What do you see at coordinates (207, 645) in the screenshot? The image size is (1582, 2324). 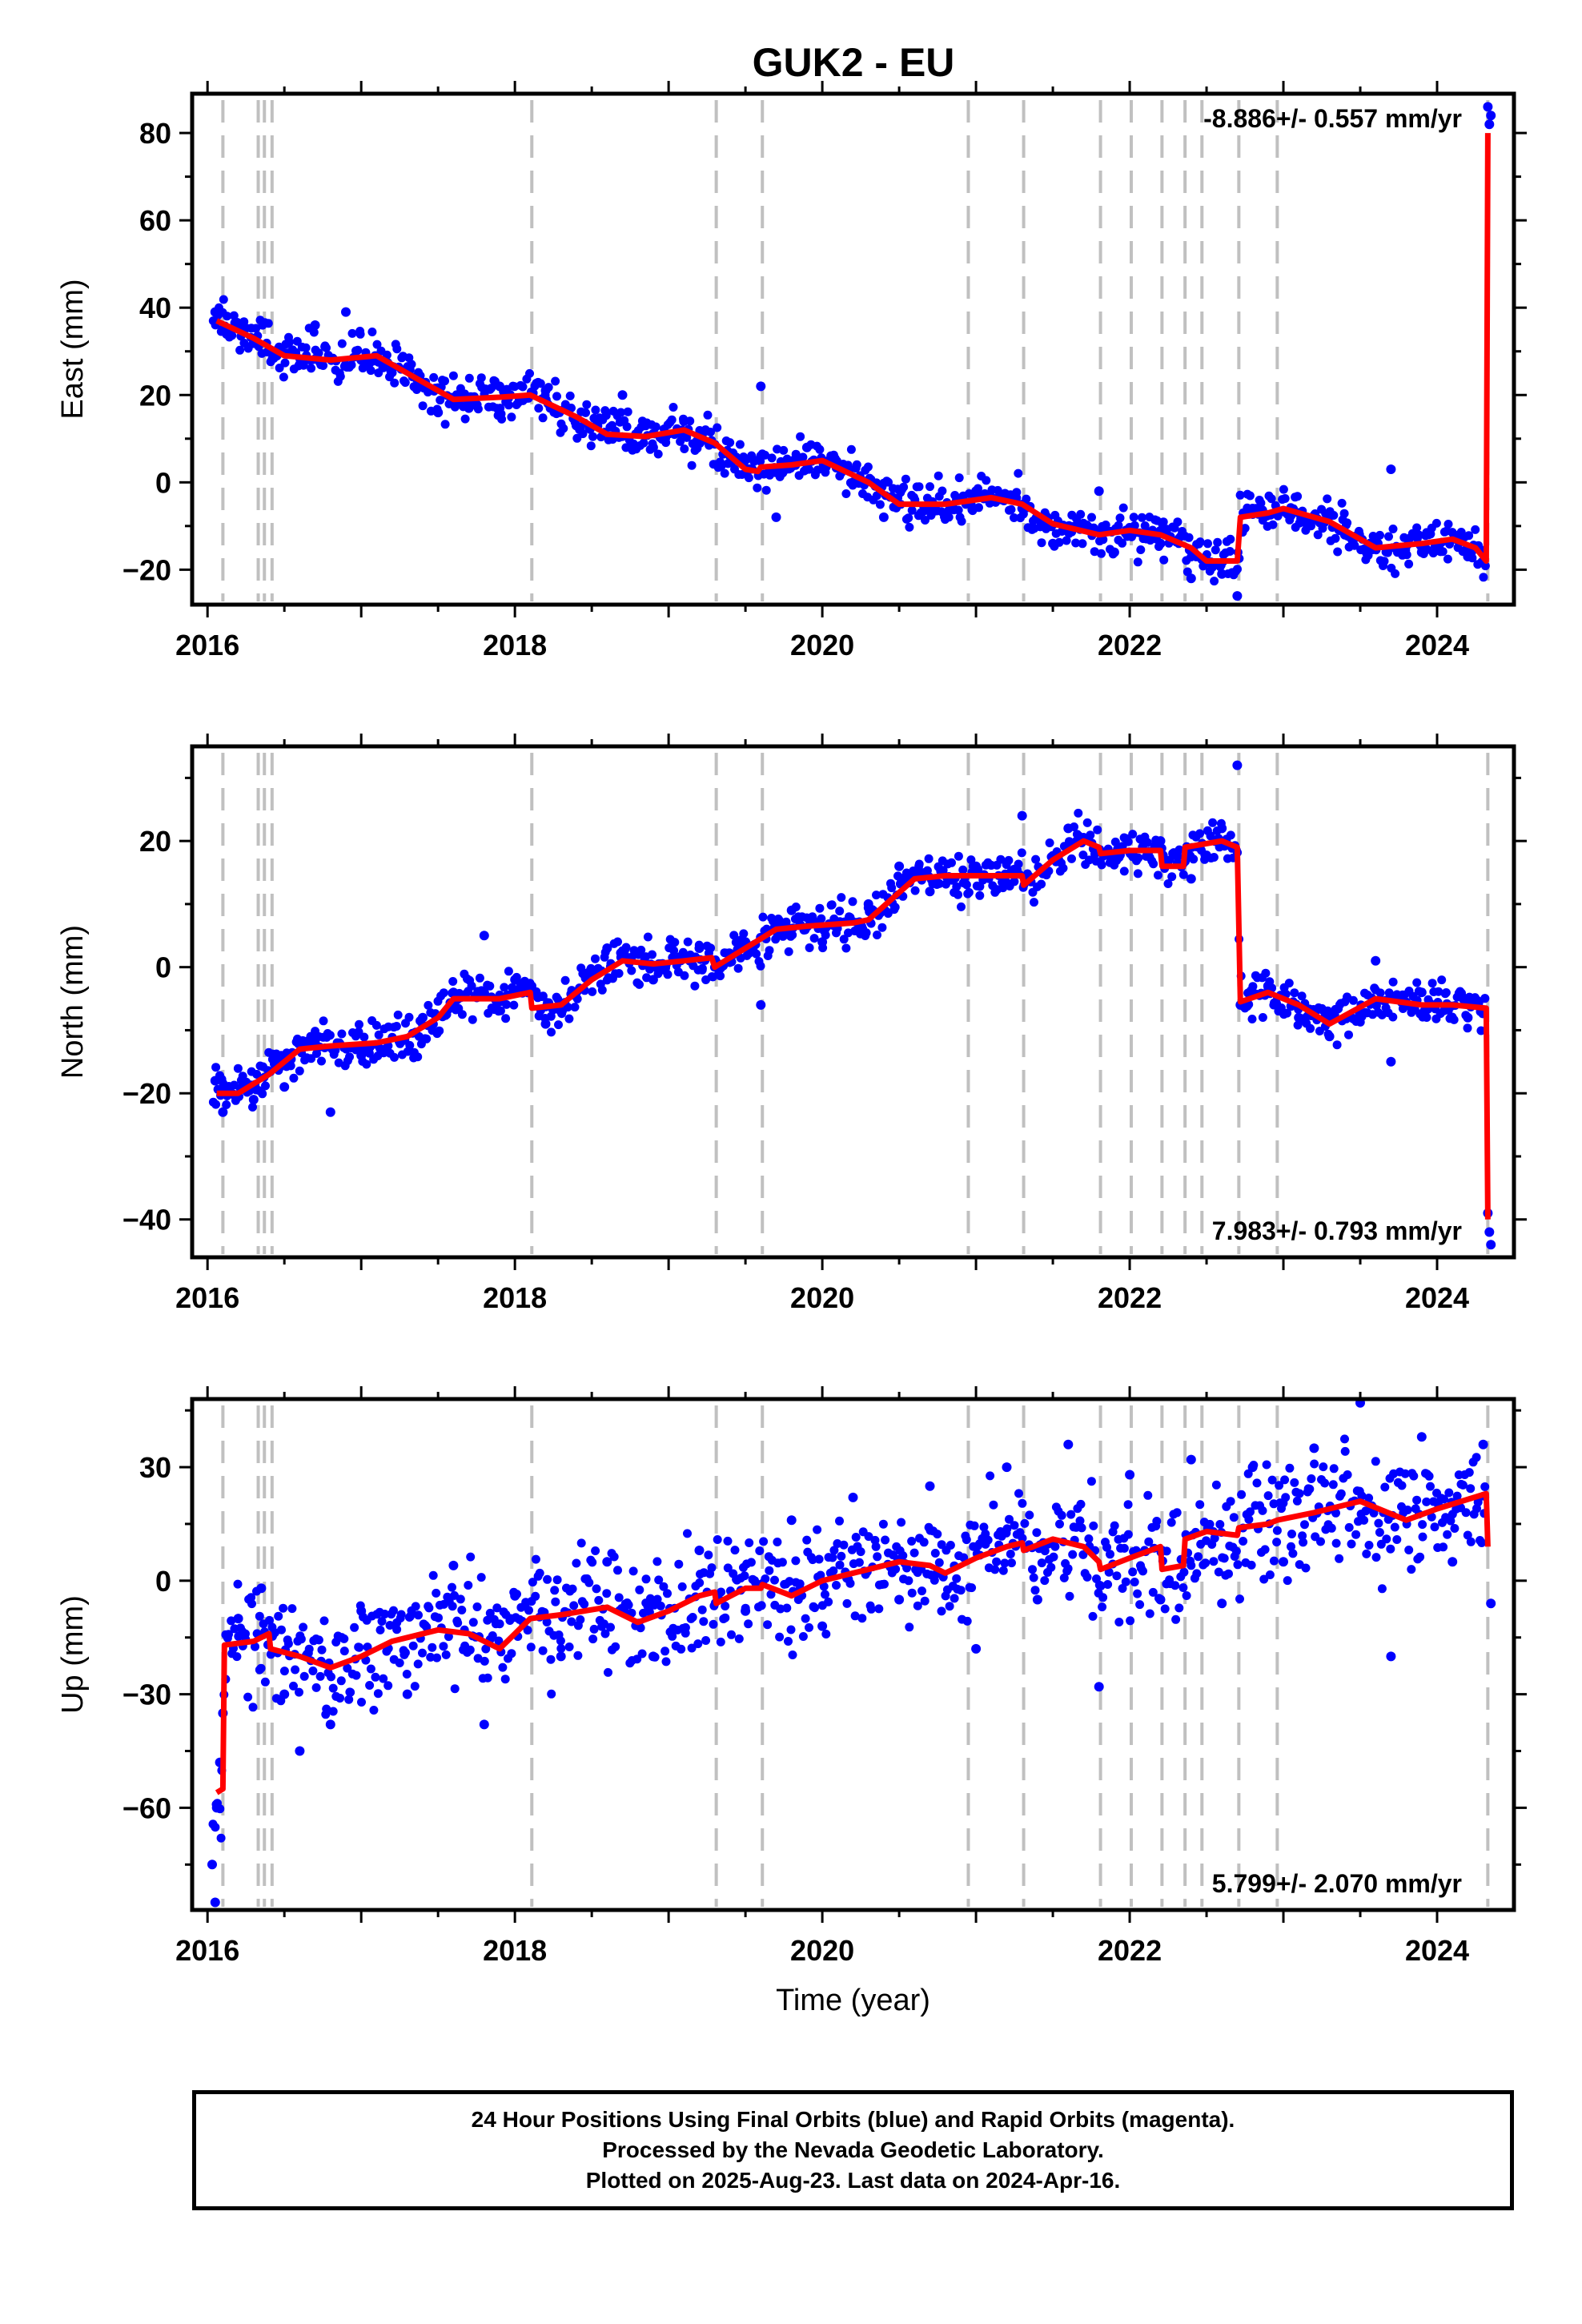 I see `x-tick-label: 2016` at bounding box center [207, 645].